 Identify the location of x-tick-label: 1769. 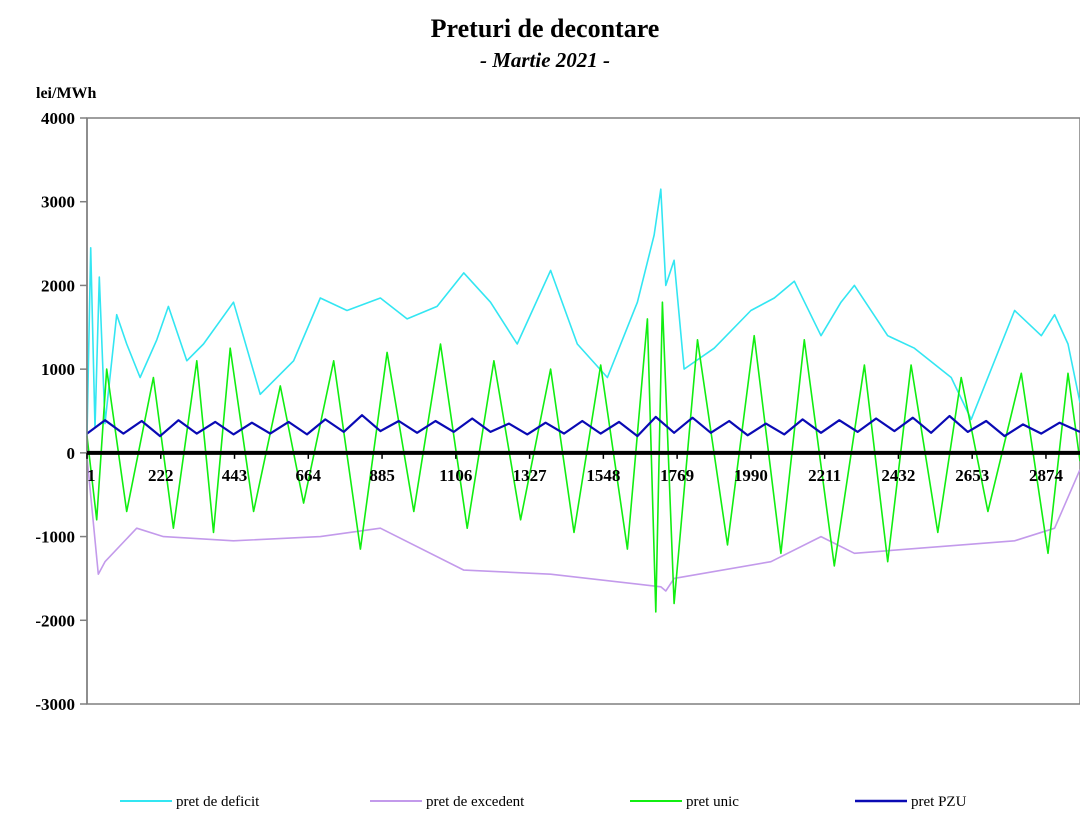
(677, 475).